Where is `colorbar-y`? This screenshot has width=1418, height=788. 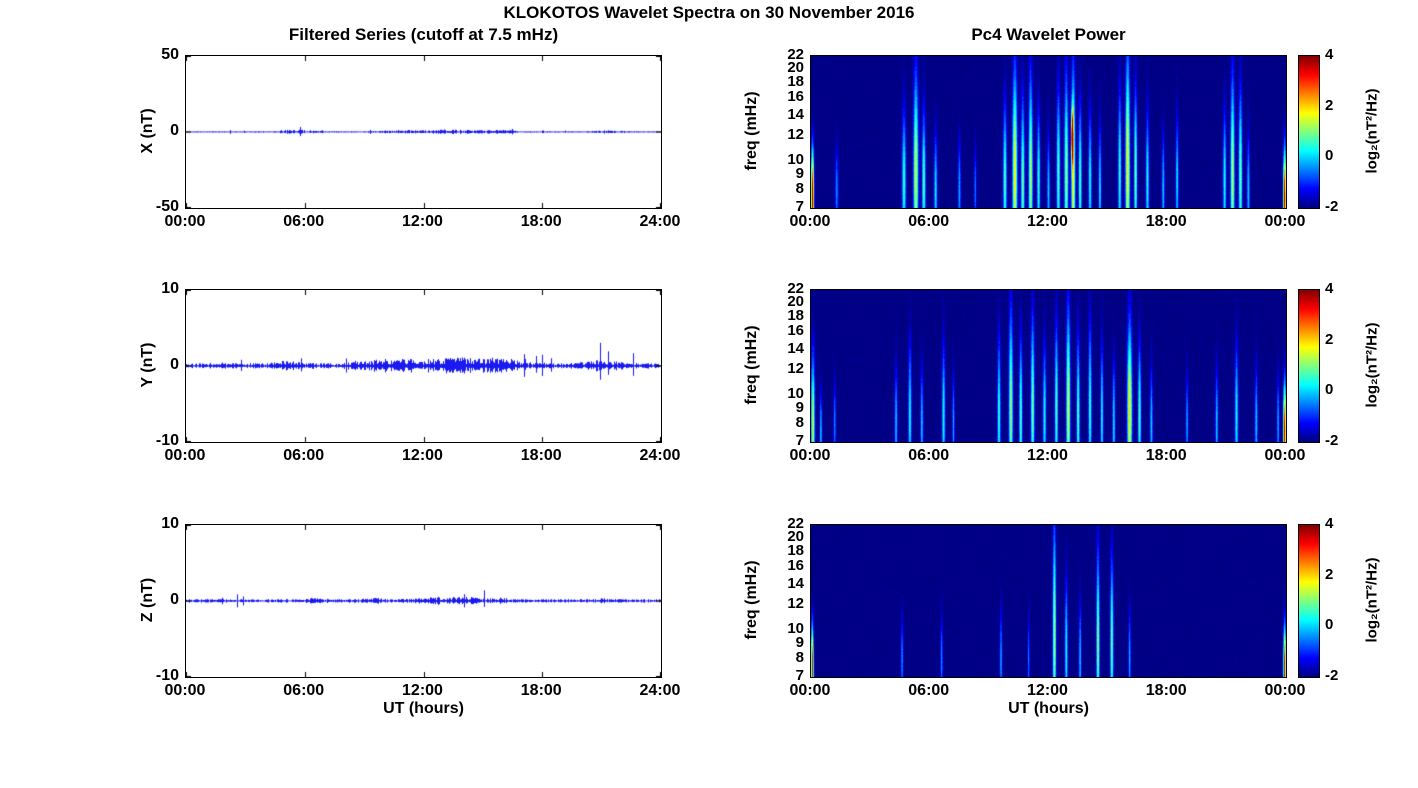
colorbar-y is located at coordinates (1309, 366).